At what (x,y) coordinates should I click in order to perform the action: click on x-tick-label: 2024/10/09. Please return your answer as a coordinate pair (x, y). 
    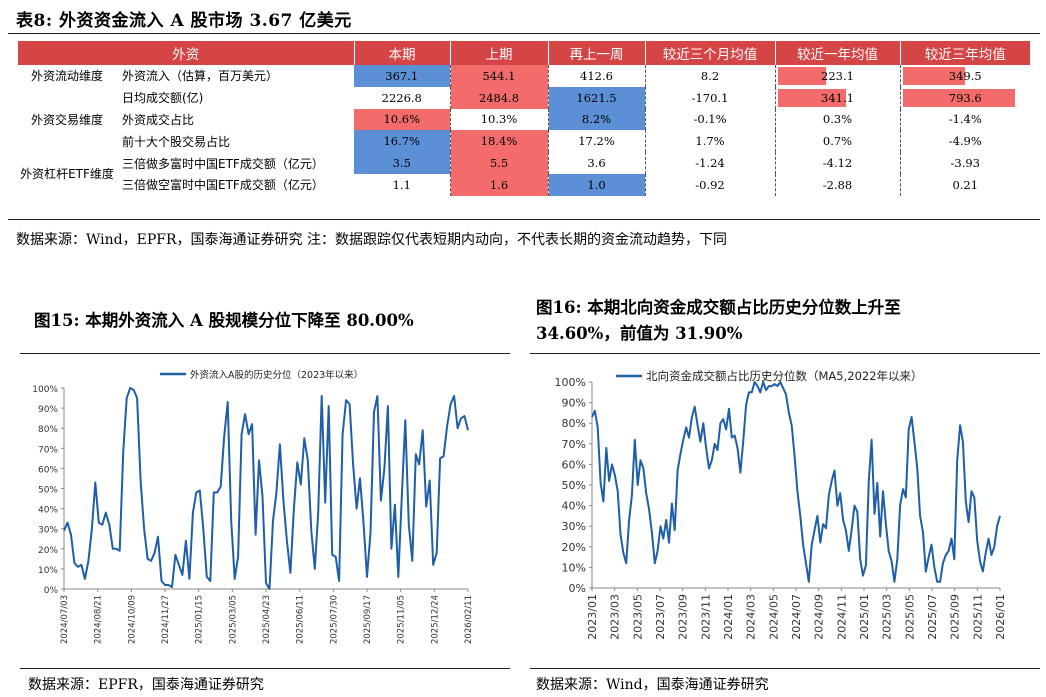
    Looking at the image, I should click on (132, 619).